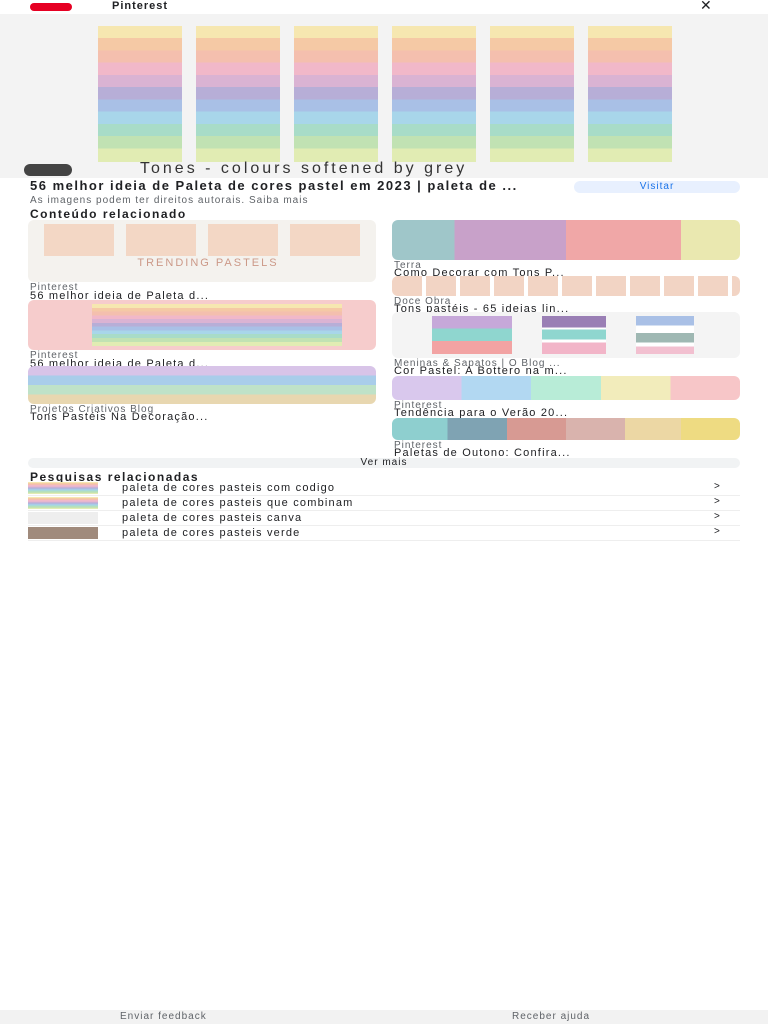 The height and width of the screenshot is (1024, 768). Describe the element at coordinates (657, 187) in the screenshot. I see `visit-button: Visitar` at that location.